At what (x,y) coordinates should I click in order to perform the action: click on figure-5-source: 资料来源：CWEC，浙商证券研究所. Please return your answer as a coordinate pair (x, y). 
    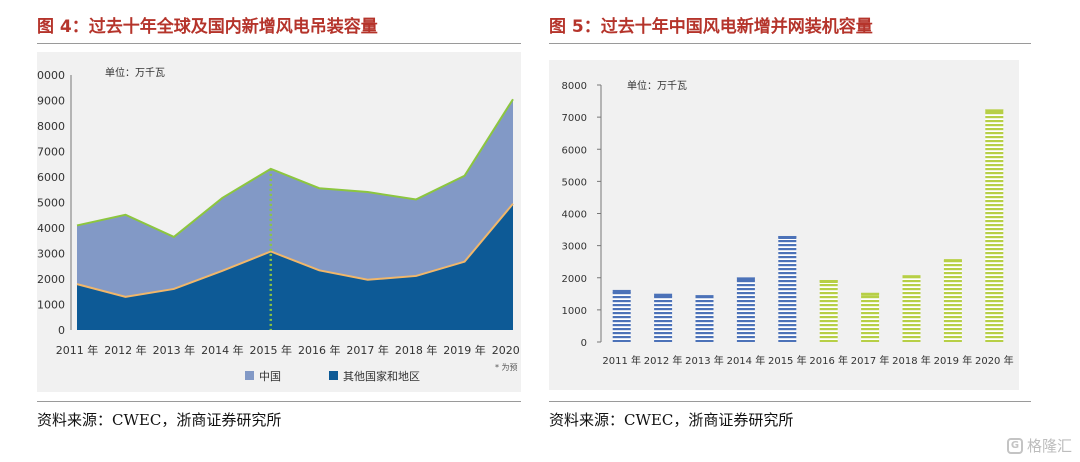
    Looking at the image, I should click on (671, 420).